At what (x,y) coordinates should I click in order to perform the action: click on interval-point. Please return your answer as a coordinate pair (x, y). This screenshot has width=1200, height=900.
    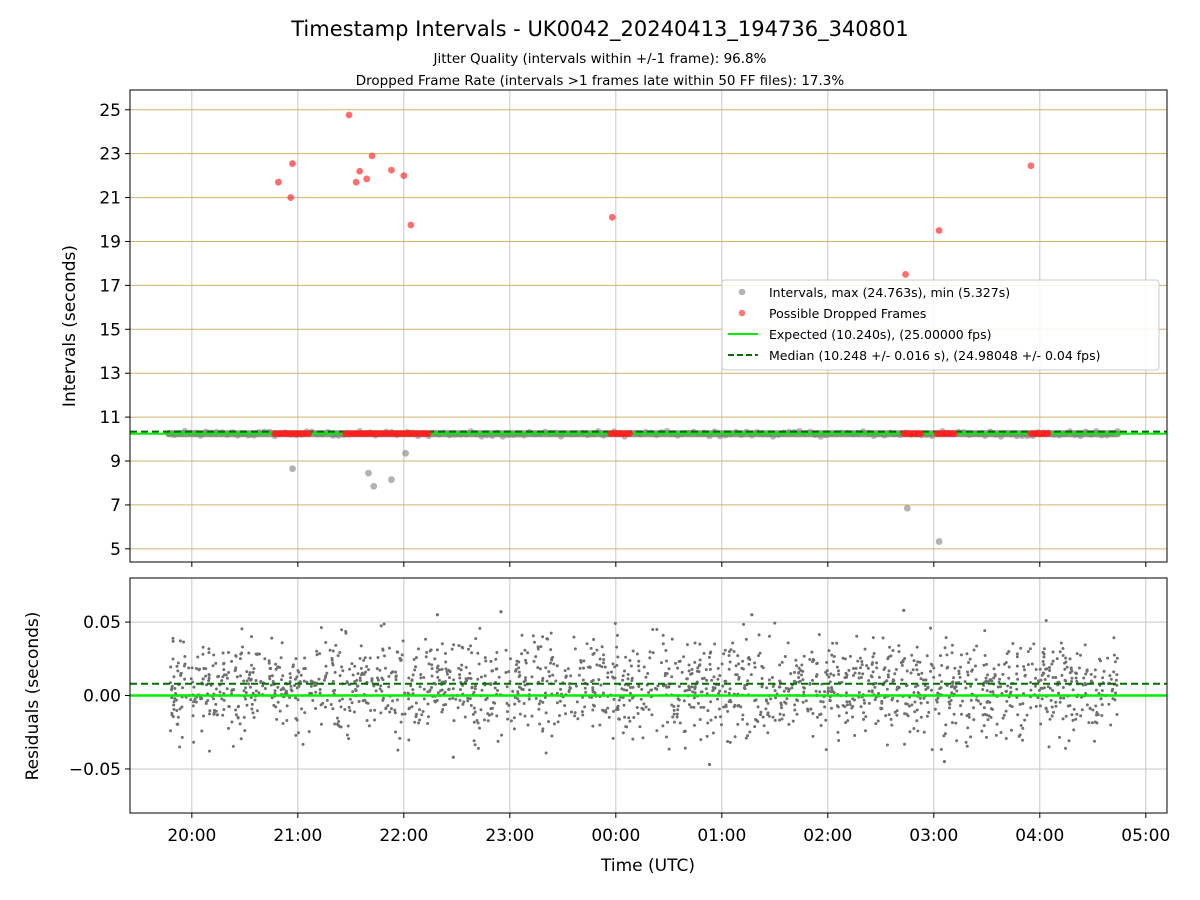
    Looking at the image, I should click on (587, 435).